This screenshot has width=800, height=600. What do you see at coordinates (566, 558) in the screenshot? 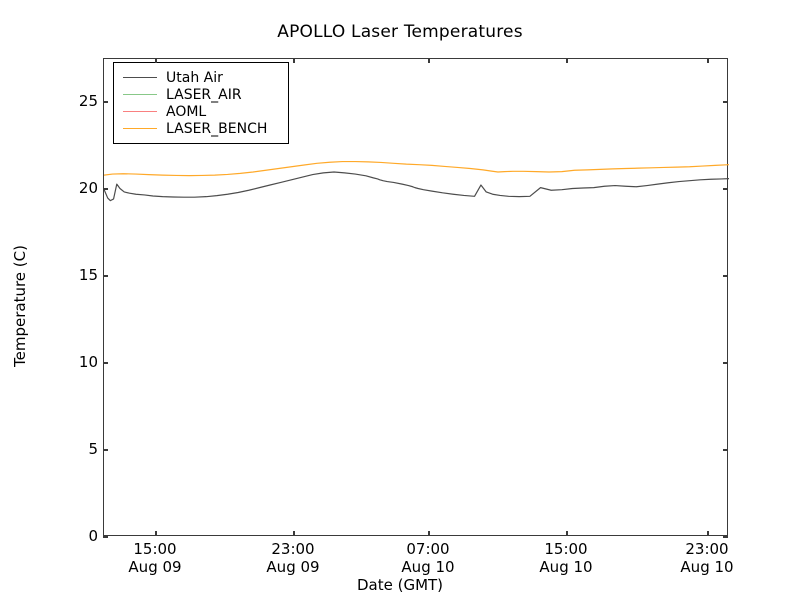
I see `x-tick-label: 15:00 Aug 10` at bounding box center [566, 558].